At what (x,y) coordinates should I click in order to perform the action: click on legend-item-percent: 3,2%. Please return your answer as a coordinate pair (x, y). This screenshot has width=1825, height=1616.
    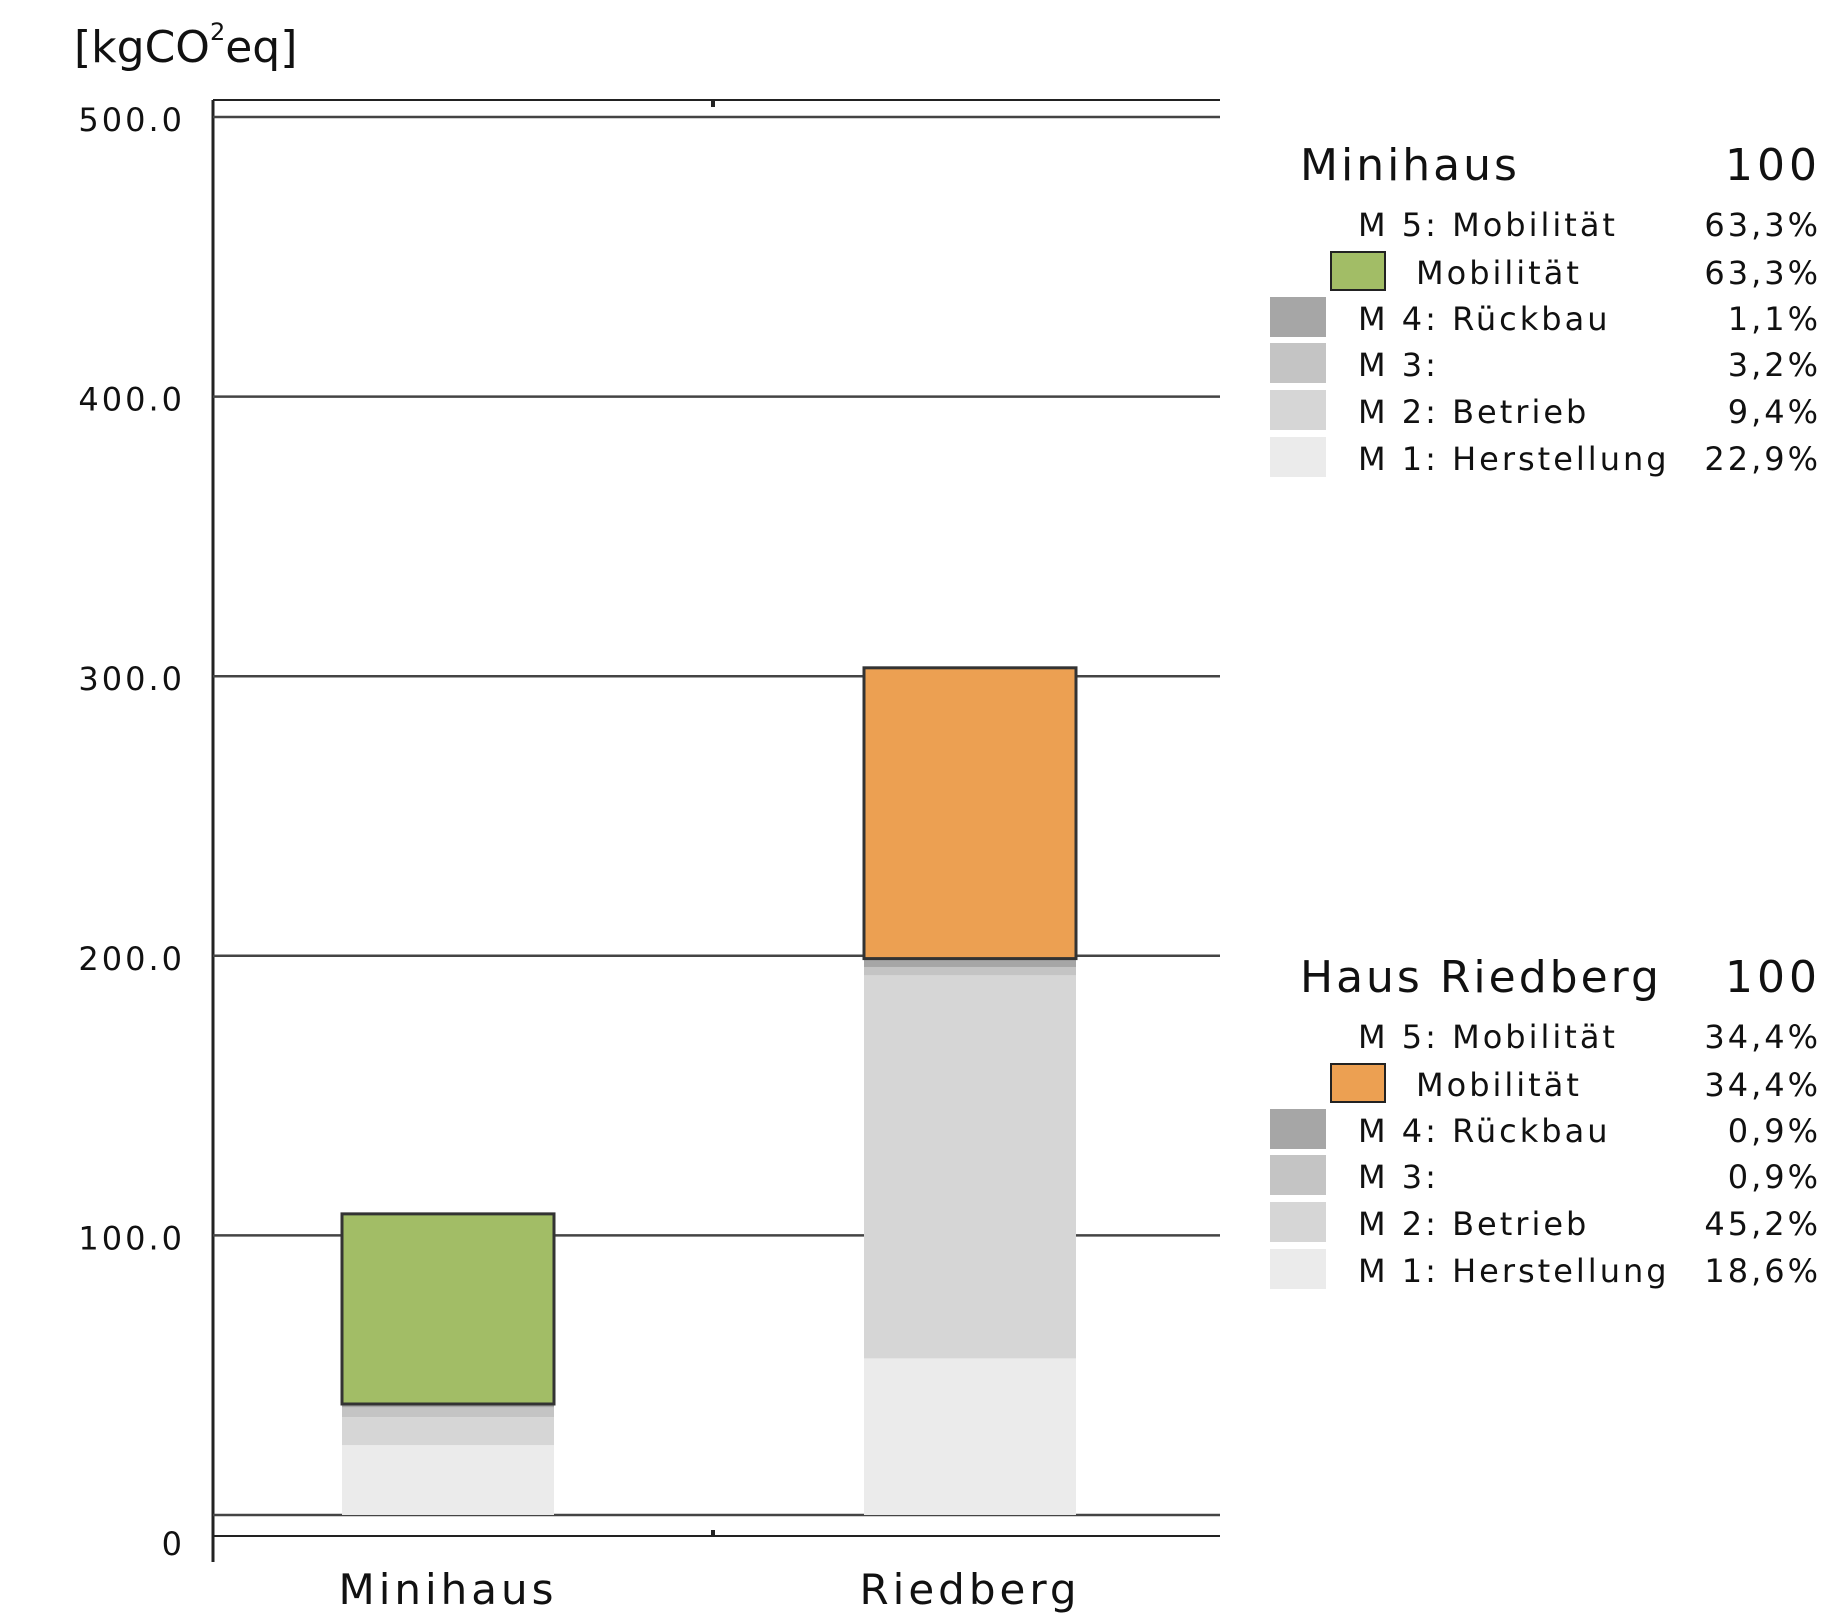
    Looking at the image, I should click on (1774, 365).